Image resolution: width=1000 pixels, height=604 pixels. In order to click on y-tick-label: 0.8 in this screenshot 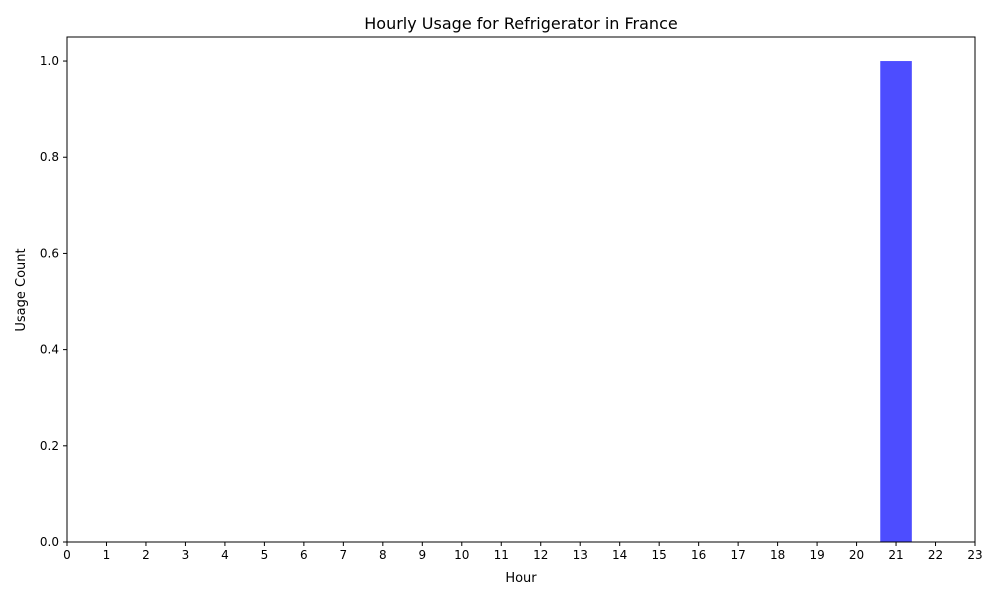, I will do `click(49, 157)`.